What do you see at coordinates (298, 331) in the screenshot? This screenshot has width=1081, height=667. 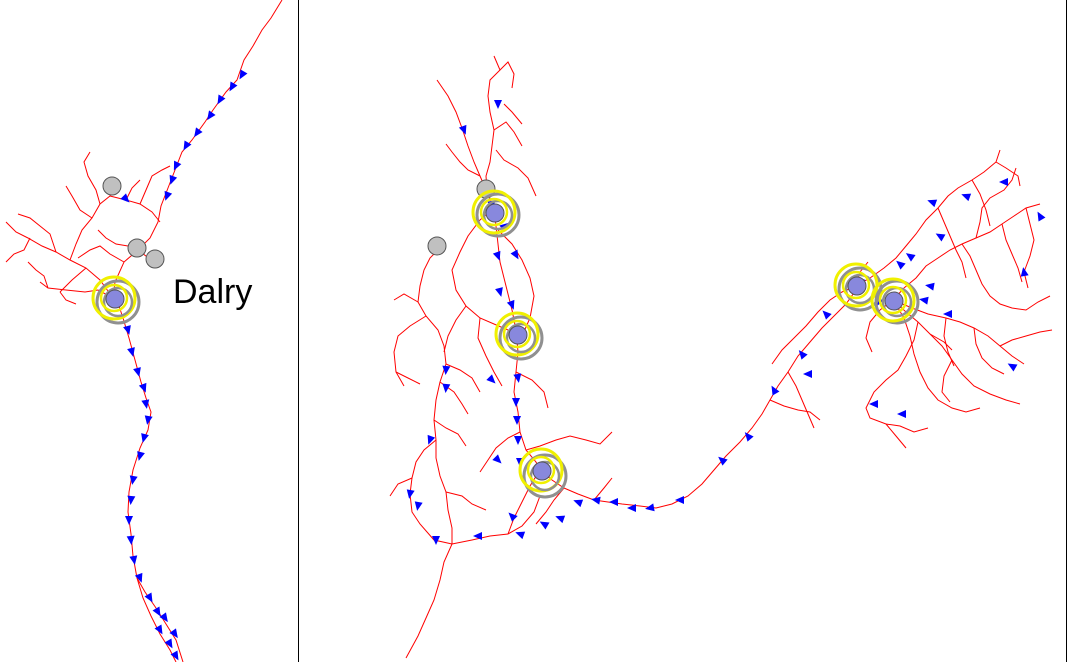 I see `panel-divider-left` at bounding box center [298, 331].